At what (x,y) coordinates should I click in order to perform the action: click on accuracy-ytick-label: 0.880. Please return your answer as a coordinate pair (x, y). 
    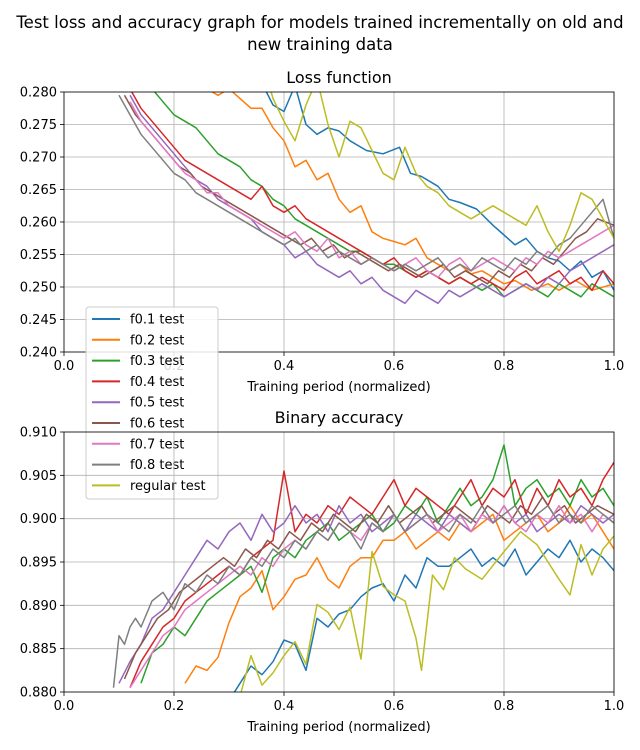
    Looking at the image, I should click on (38, 693).